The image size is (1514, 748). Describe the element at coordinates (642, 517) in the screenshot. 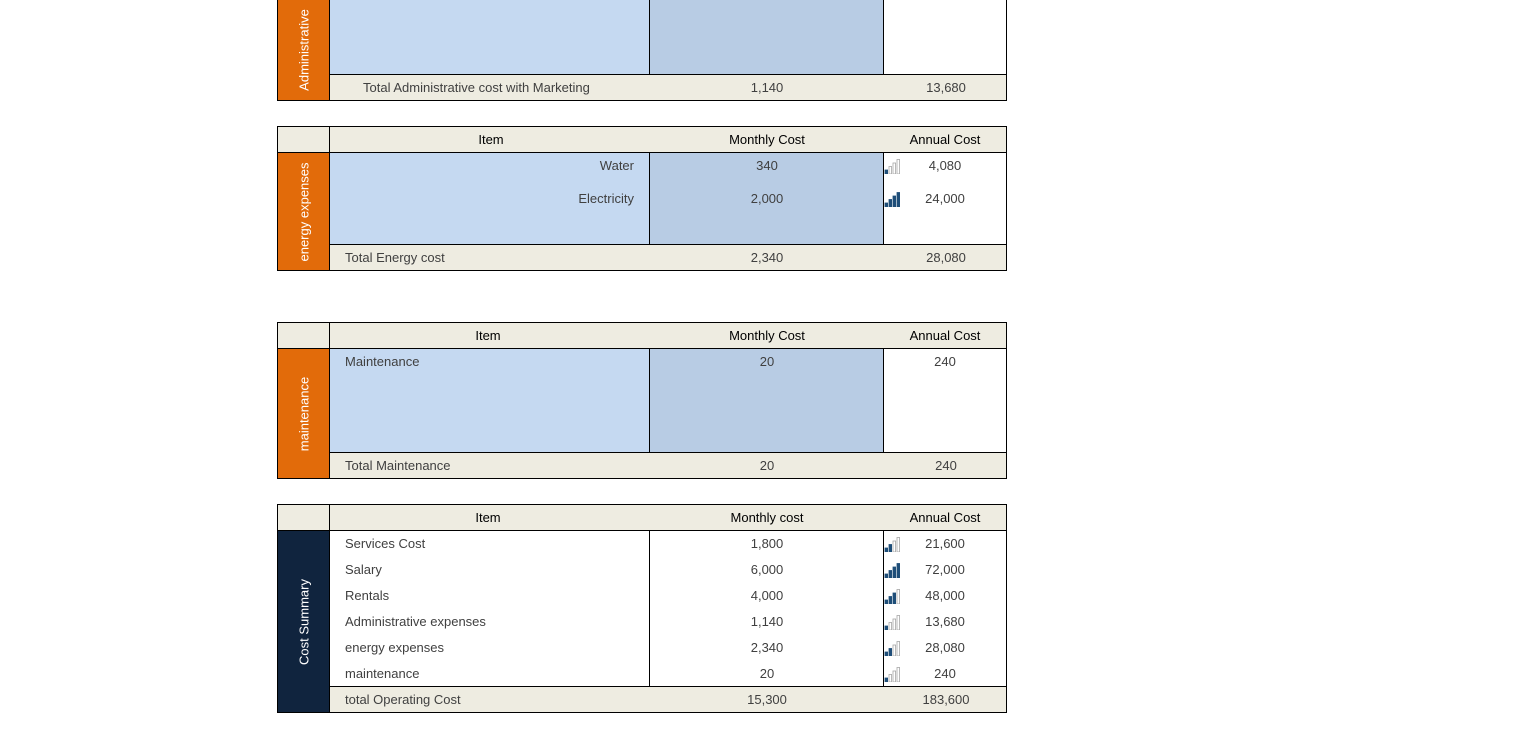

I see `summary-header-row` at that location.